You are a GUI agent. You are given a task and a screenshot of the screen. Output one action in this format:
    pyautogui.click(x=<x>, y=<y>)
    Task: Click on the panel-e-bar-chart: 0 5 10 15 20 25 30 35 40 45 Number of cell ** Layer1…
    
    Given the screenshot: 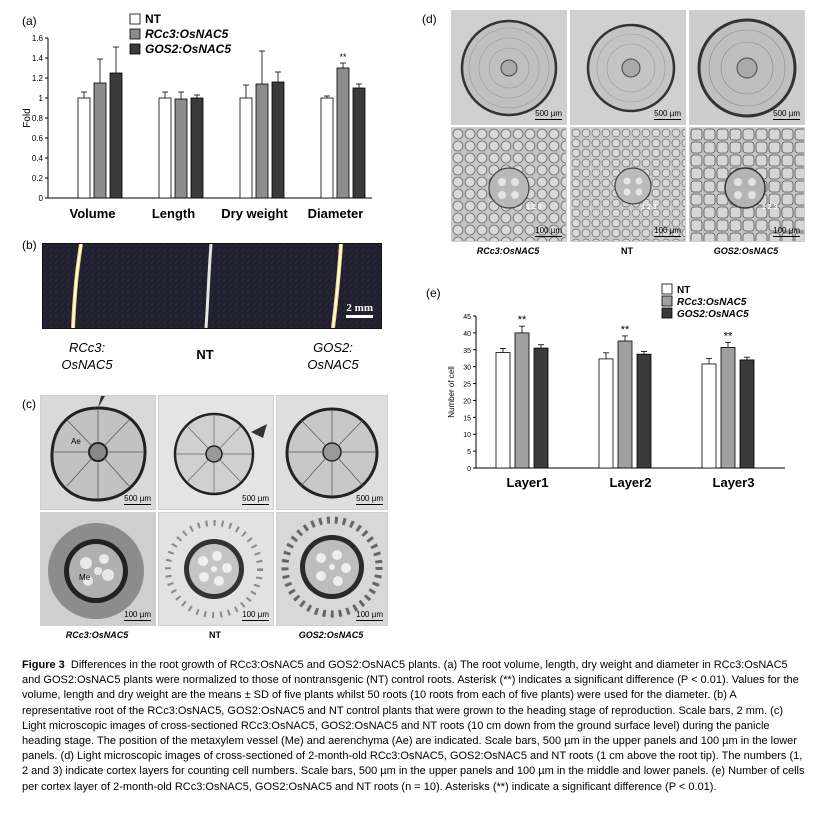 What is the action you would take?
    pyautogui.click(x=616, y=386)
    